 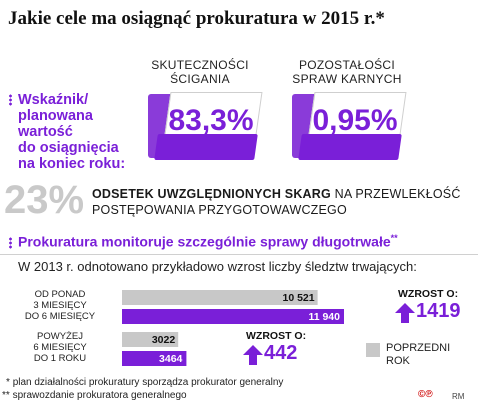 What do you see at coordinates (438, 311) in the screenshot?
I see `growth-value-1: 1419` at bounding box center [438, 311].